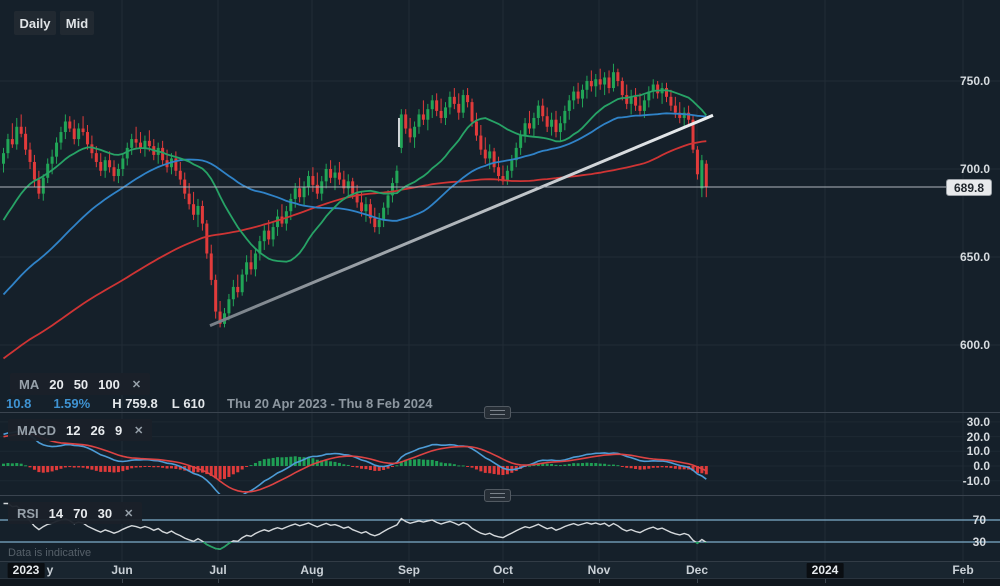 The image size is (1000, 586). What do you see at coordinates (28, 513) in the screenshot?
I see `rsi-legend-label: RSI` at bounding box center [28, 513].